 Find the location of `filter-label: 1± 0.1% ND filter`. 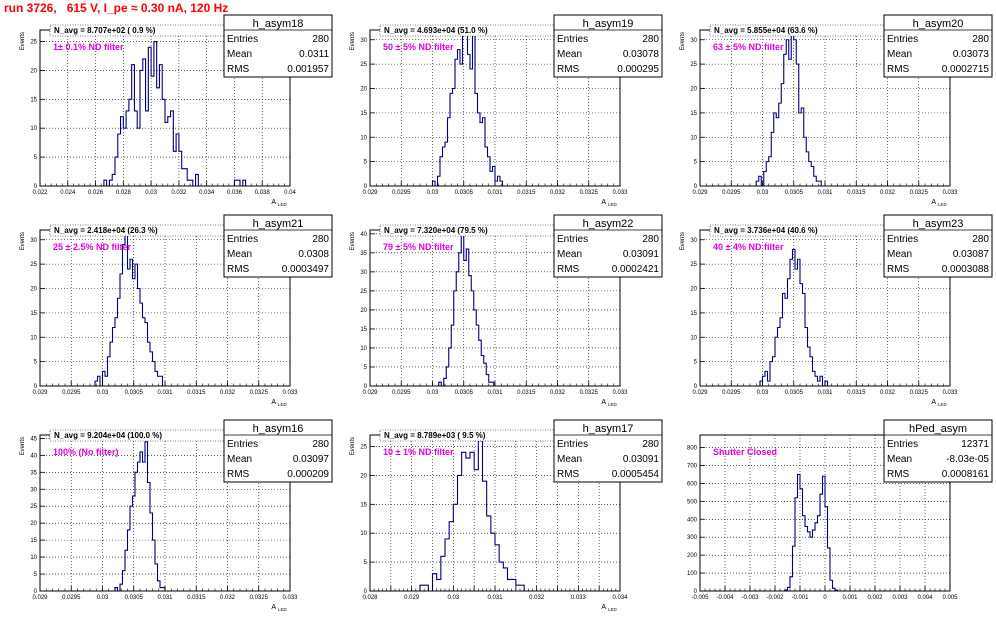

filter-label: 1± 0.1% ND filter is located at coordinates (88, 47).